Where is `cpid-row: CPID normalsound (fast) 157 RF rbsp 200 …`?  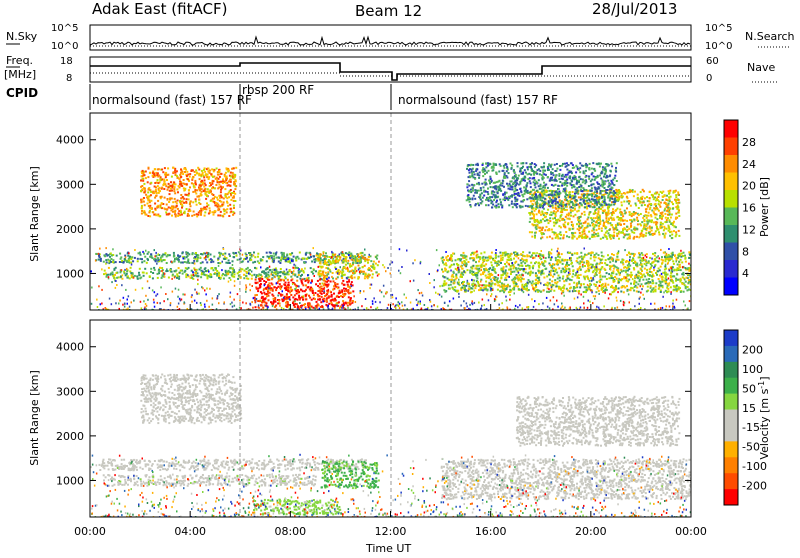
cpid-row: CPID normalsound (fast) 157 RF rbsp 200 … is located at coordinates (282, 96).